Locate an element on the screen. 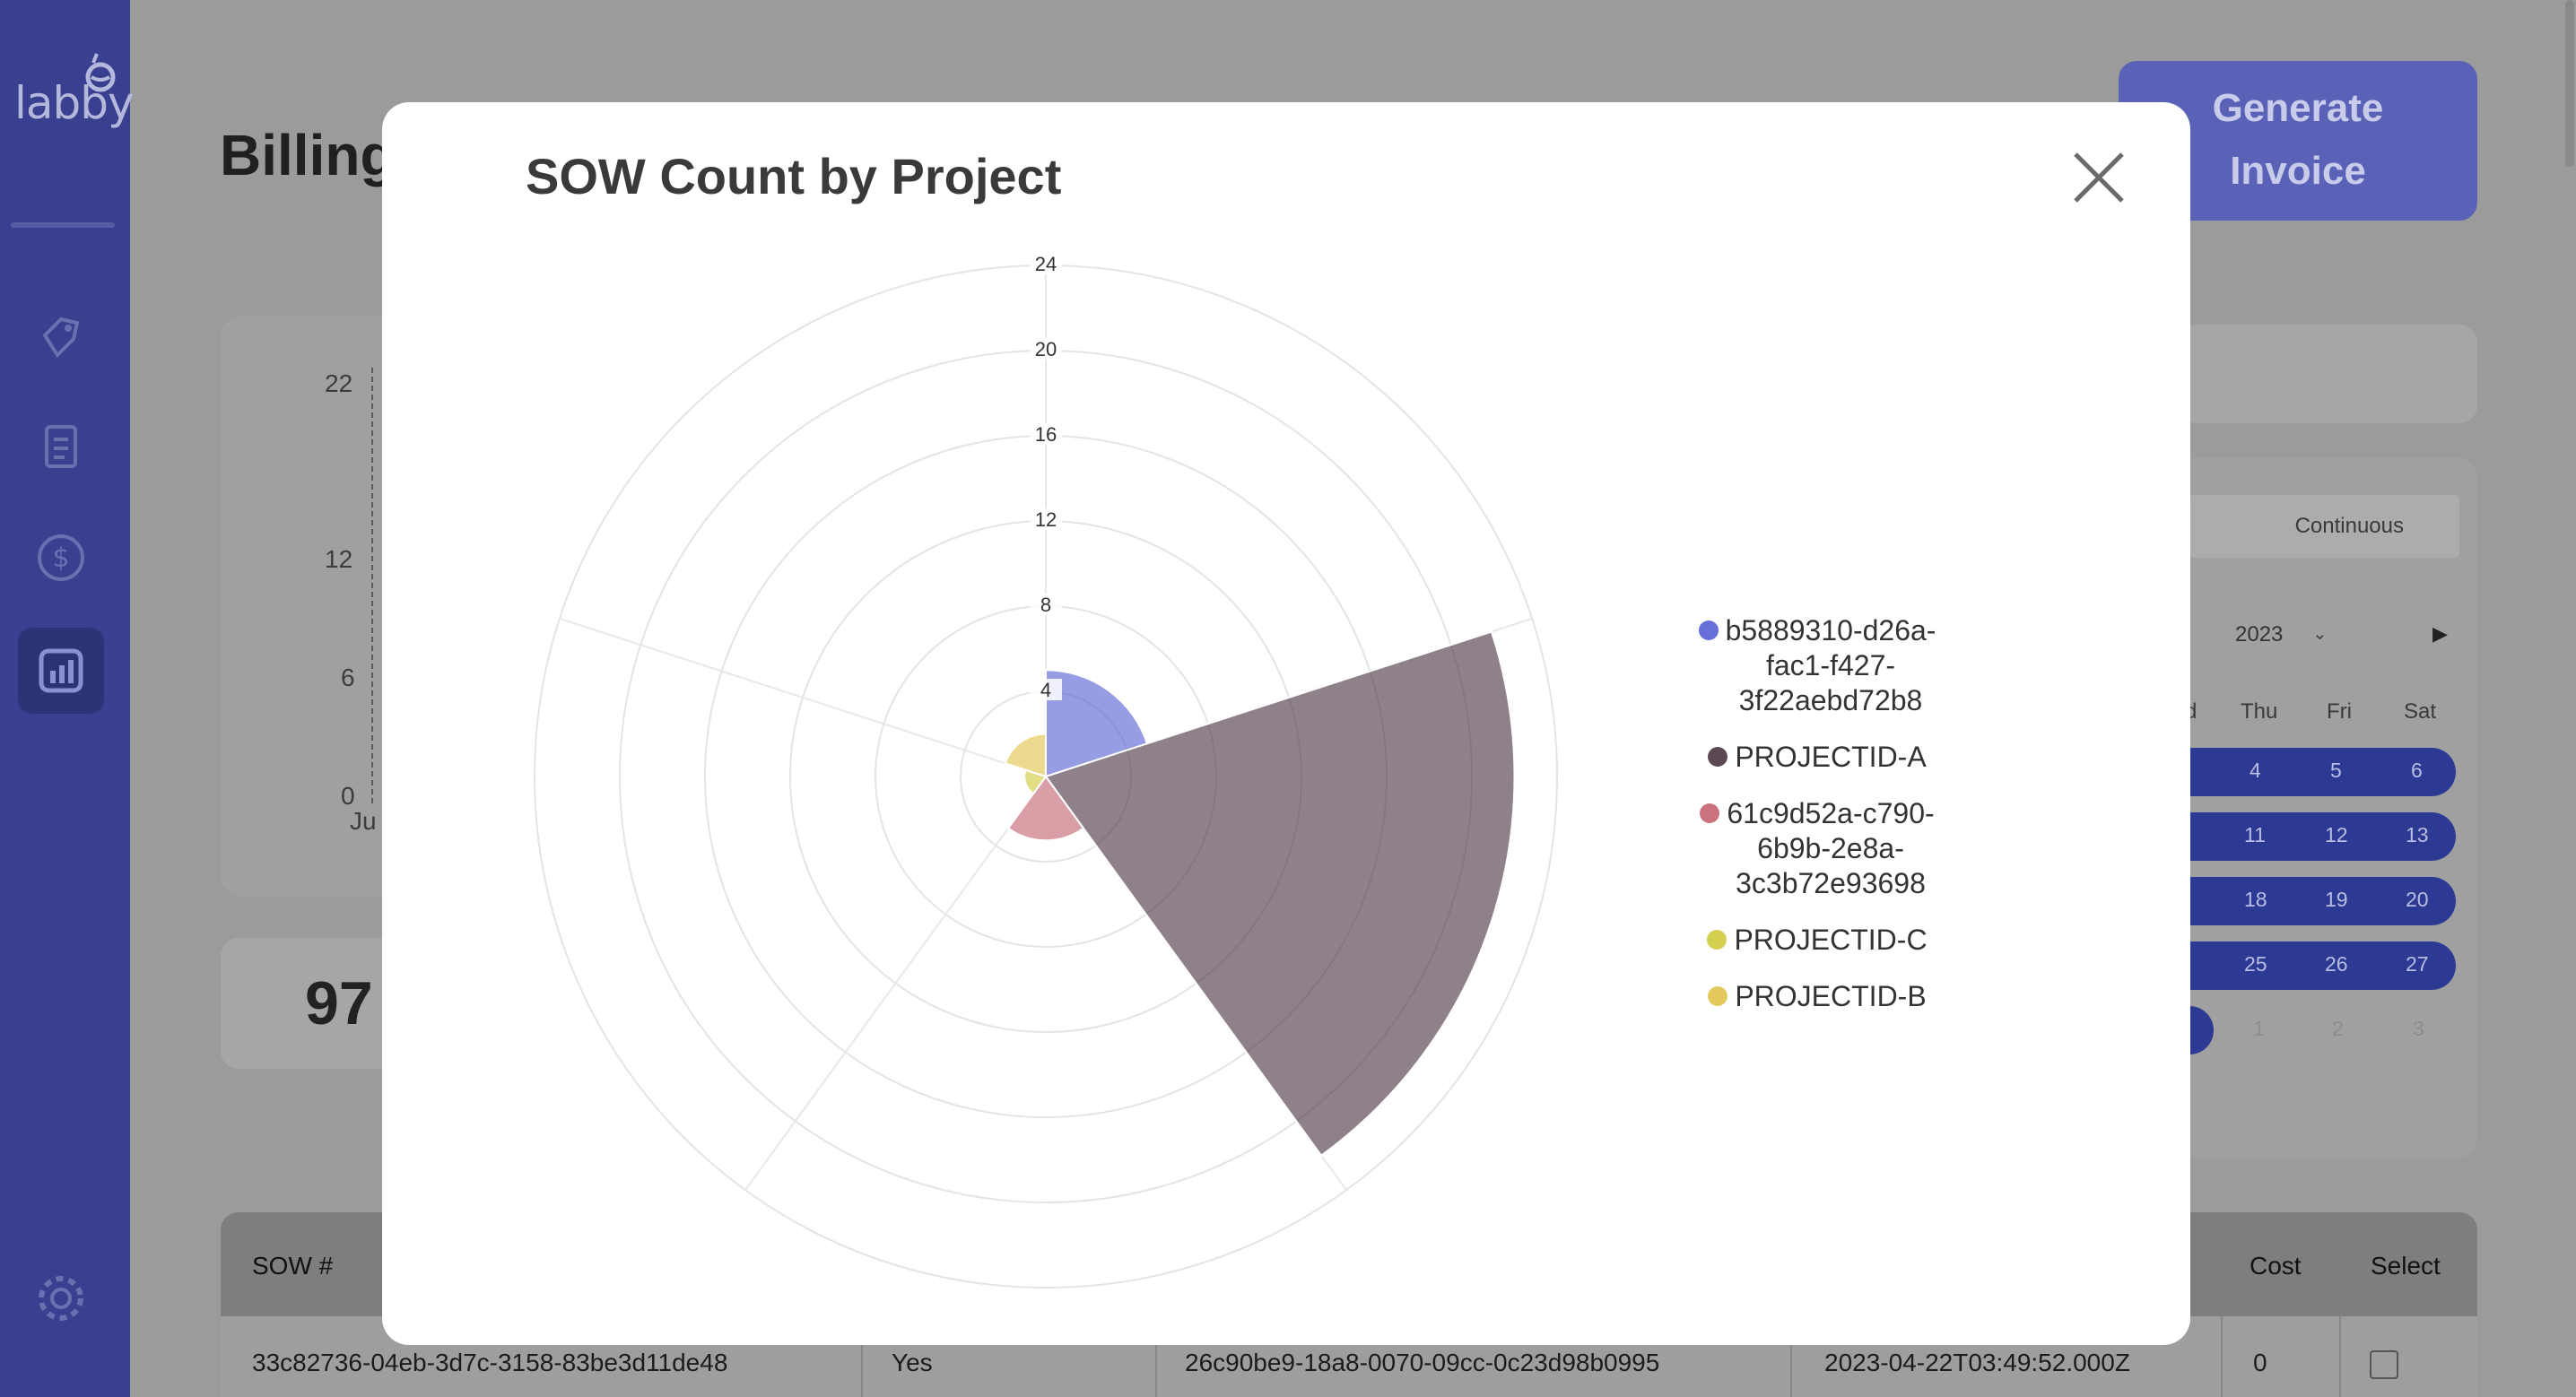 The image size is (2576, 1397). calendar-day: 11 is located at coordinates (2255, 834).